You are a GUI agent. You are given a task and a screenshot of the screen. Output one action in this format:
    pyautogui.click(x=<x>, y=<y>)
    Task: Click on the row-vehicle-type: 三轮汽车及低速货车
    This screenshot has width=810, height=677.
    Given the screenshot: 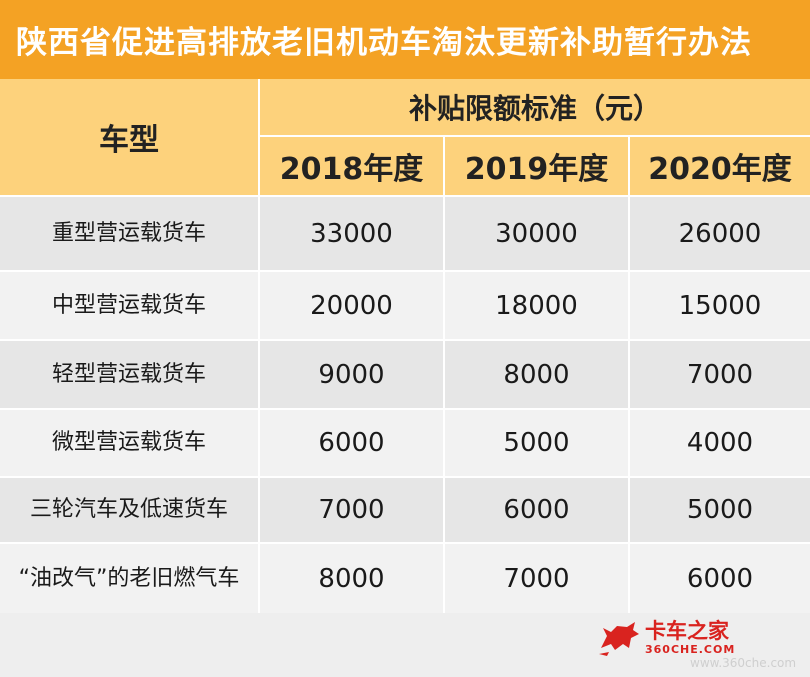 What is the action you would take?
    pyautogui.click(x=128, y=509)
    